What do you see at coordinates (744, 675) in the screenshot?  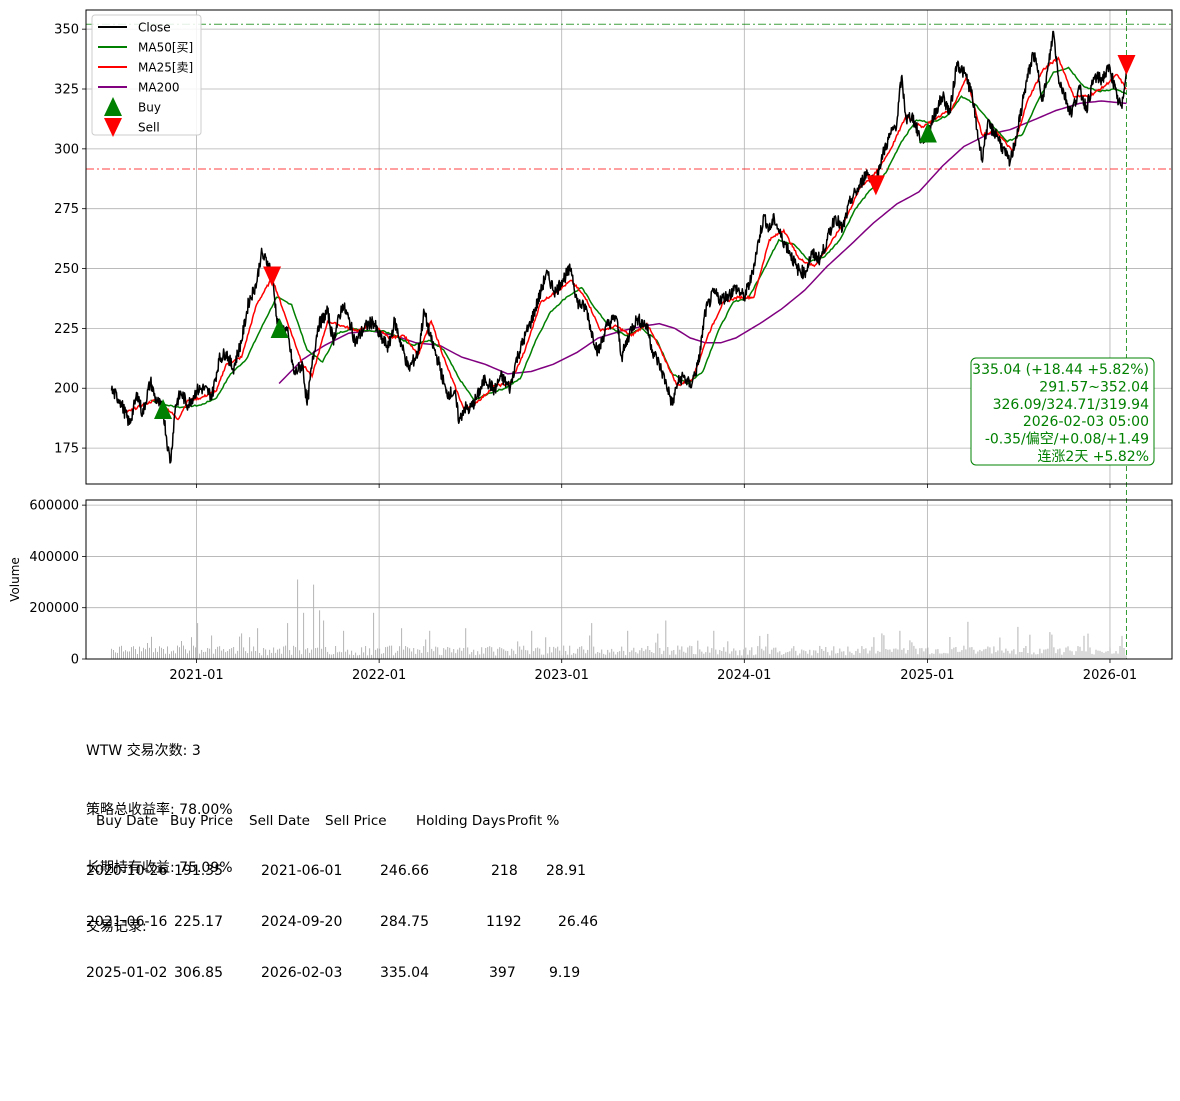 I see `x-tick-label: 2024-01` at bounding box center [744, 675].